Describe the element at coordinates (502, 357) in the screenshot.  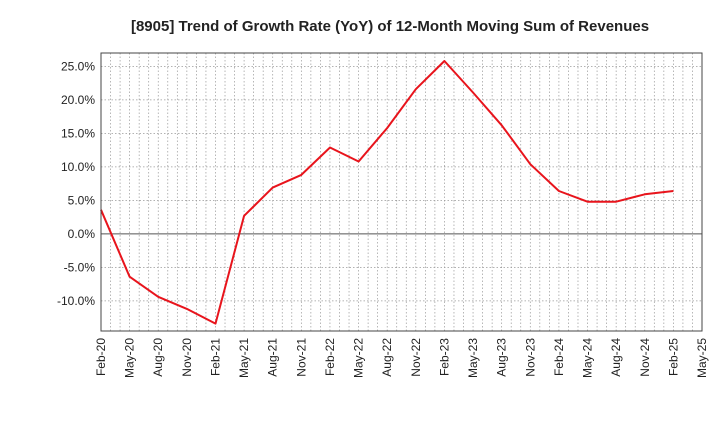
I see `x-tick-label: Aug-23` at that location.